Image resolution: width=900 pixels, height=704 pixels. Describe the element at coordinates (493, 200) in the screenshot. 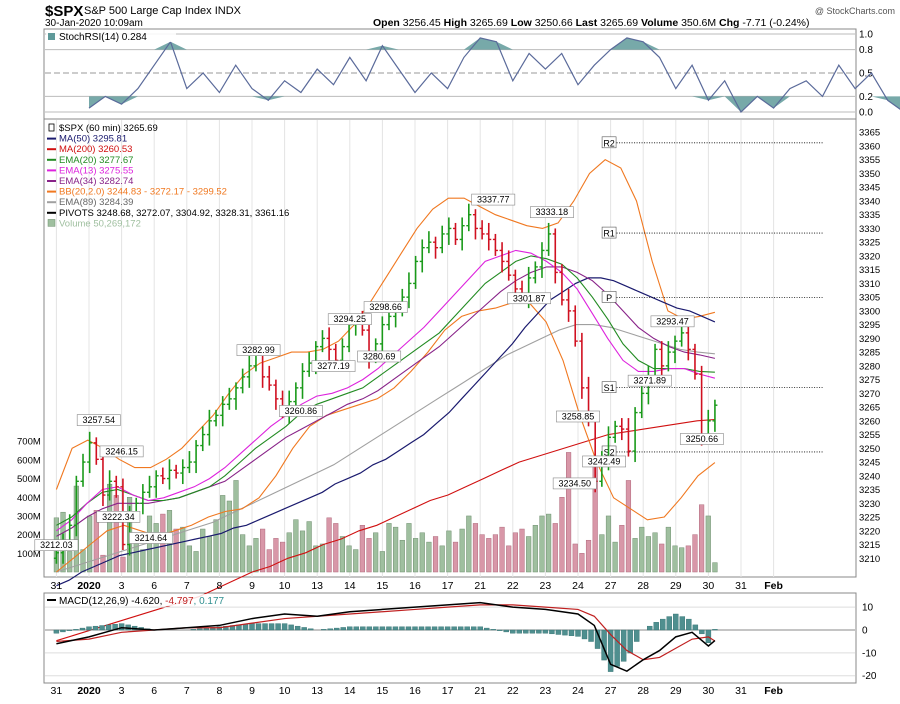

I see `value-annotation: 3337.77` at that location.